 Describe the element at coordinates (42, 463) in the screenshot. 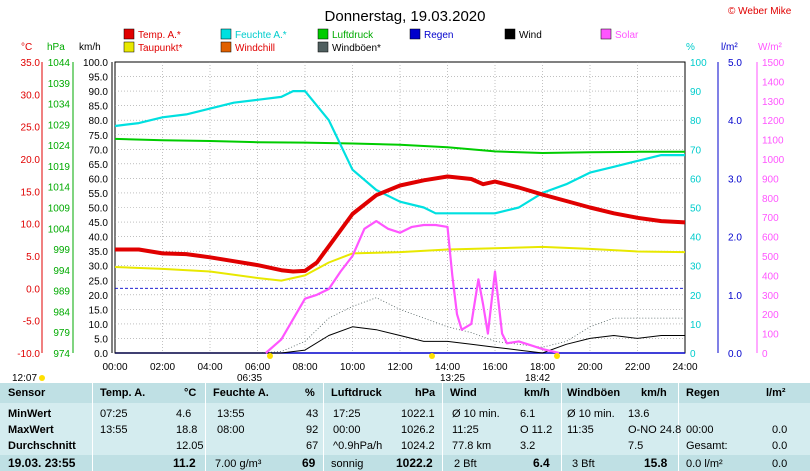

I see `current-timestamp: 19.03. 23:55` at that location.